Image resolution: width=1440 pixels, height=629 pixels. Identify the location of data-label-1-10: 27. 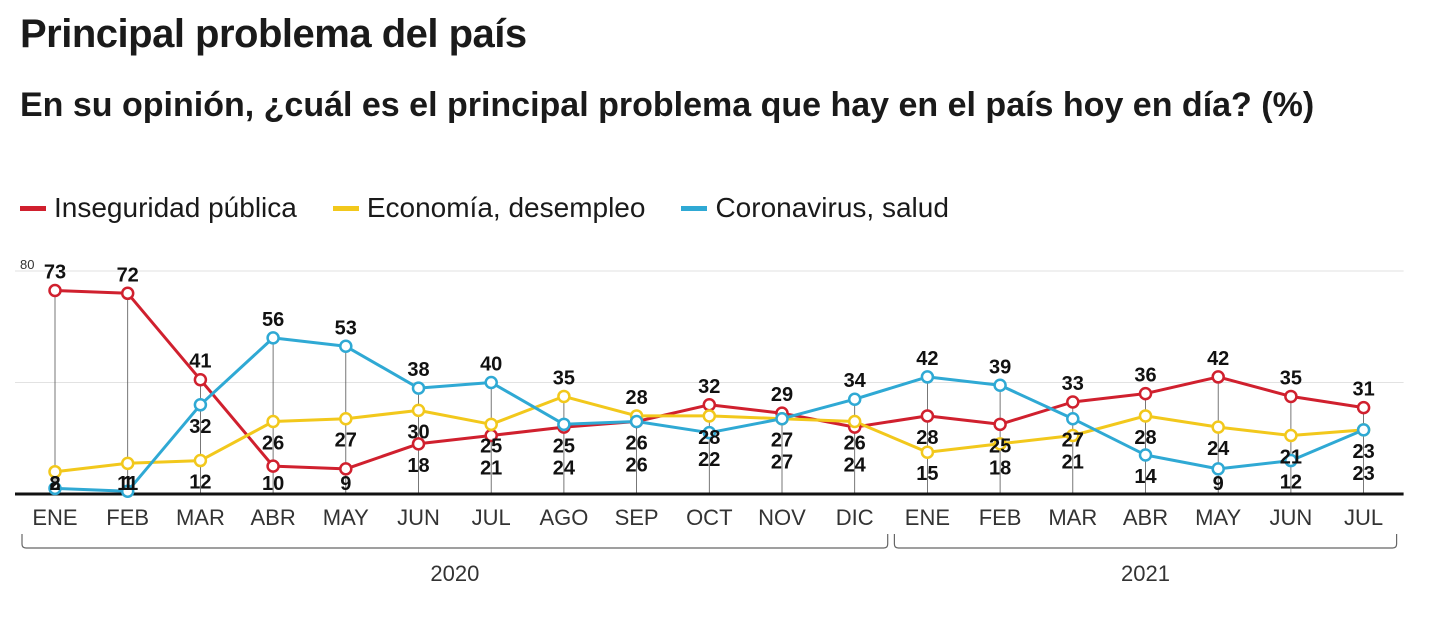
(782, 441).